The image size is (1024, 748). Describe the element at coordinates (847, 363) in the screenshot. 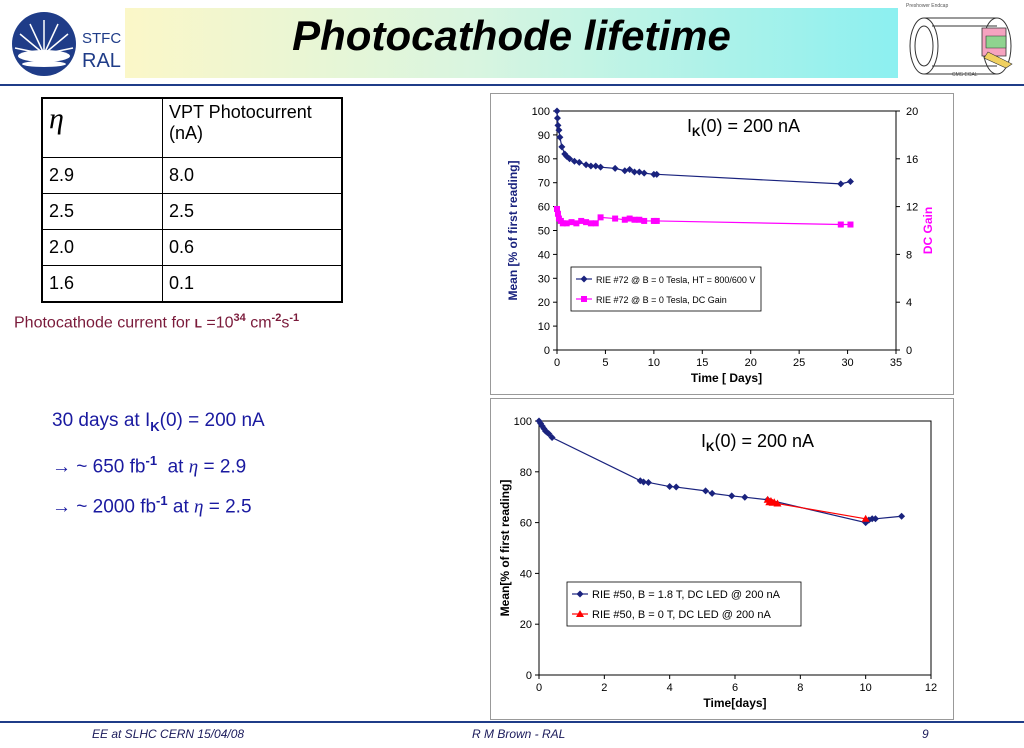

I see `x-tick-label: 30` at that location.